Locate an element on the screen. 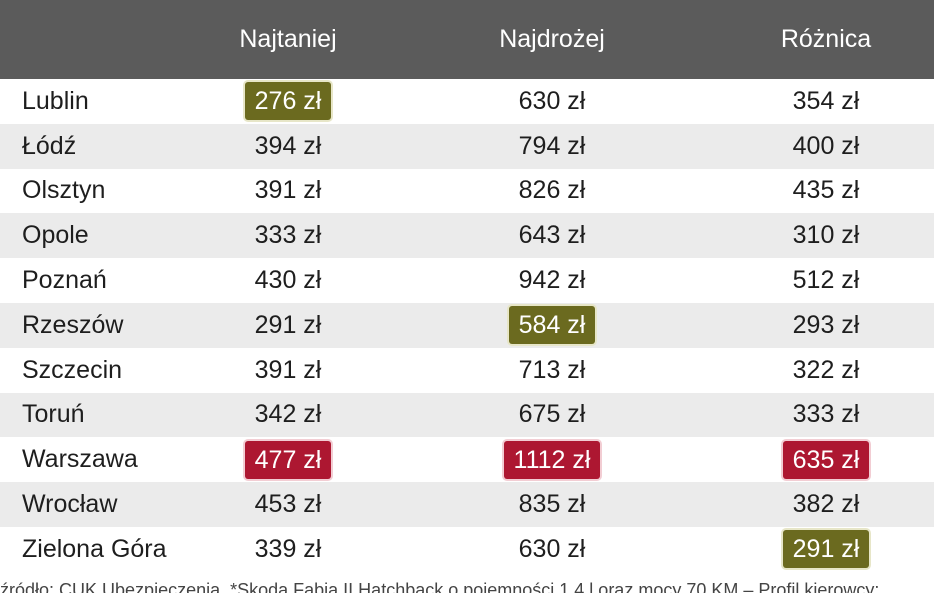 The width and height of the screenshot is (948, 593). difference-value: 354 zł is located at coordinates (826, 100).